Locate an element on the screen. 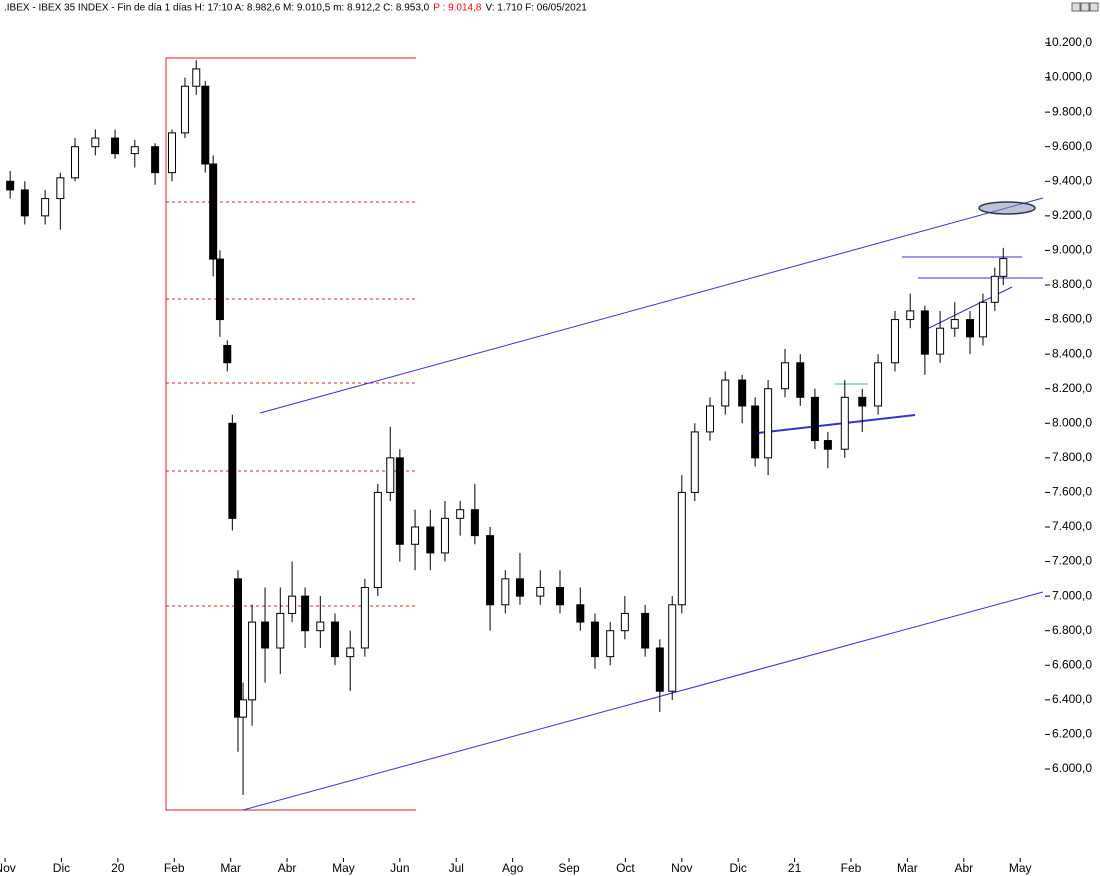 The height and width of the screenshot is (876, 1100). y-tick-label: 7.600,0 is located at coordinates (1072, 492).